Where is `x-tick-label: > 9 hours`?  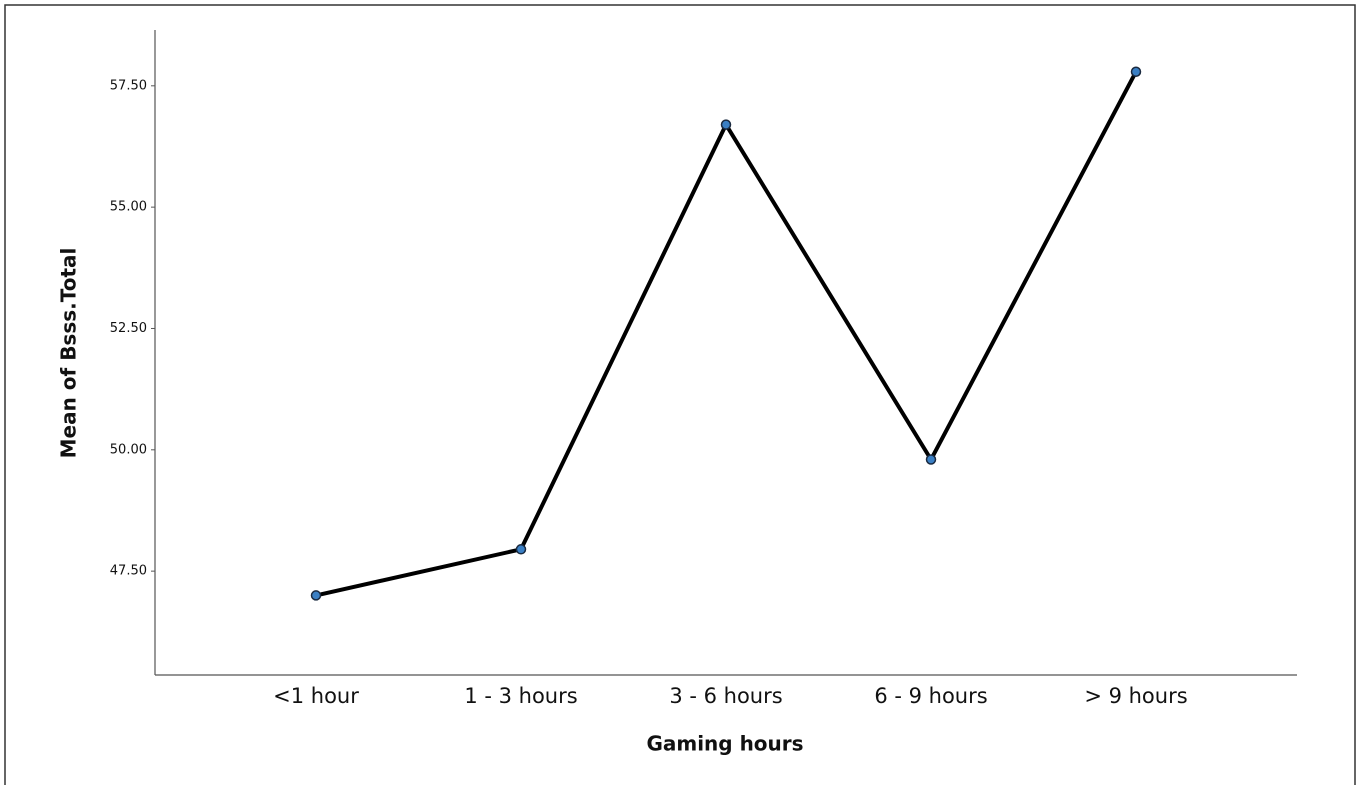
x-tick-label: > 9 hours is located at coordinates (1135, 696).